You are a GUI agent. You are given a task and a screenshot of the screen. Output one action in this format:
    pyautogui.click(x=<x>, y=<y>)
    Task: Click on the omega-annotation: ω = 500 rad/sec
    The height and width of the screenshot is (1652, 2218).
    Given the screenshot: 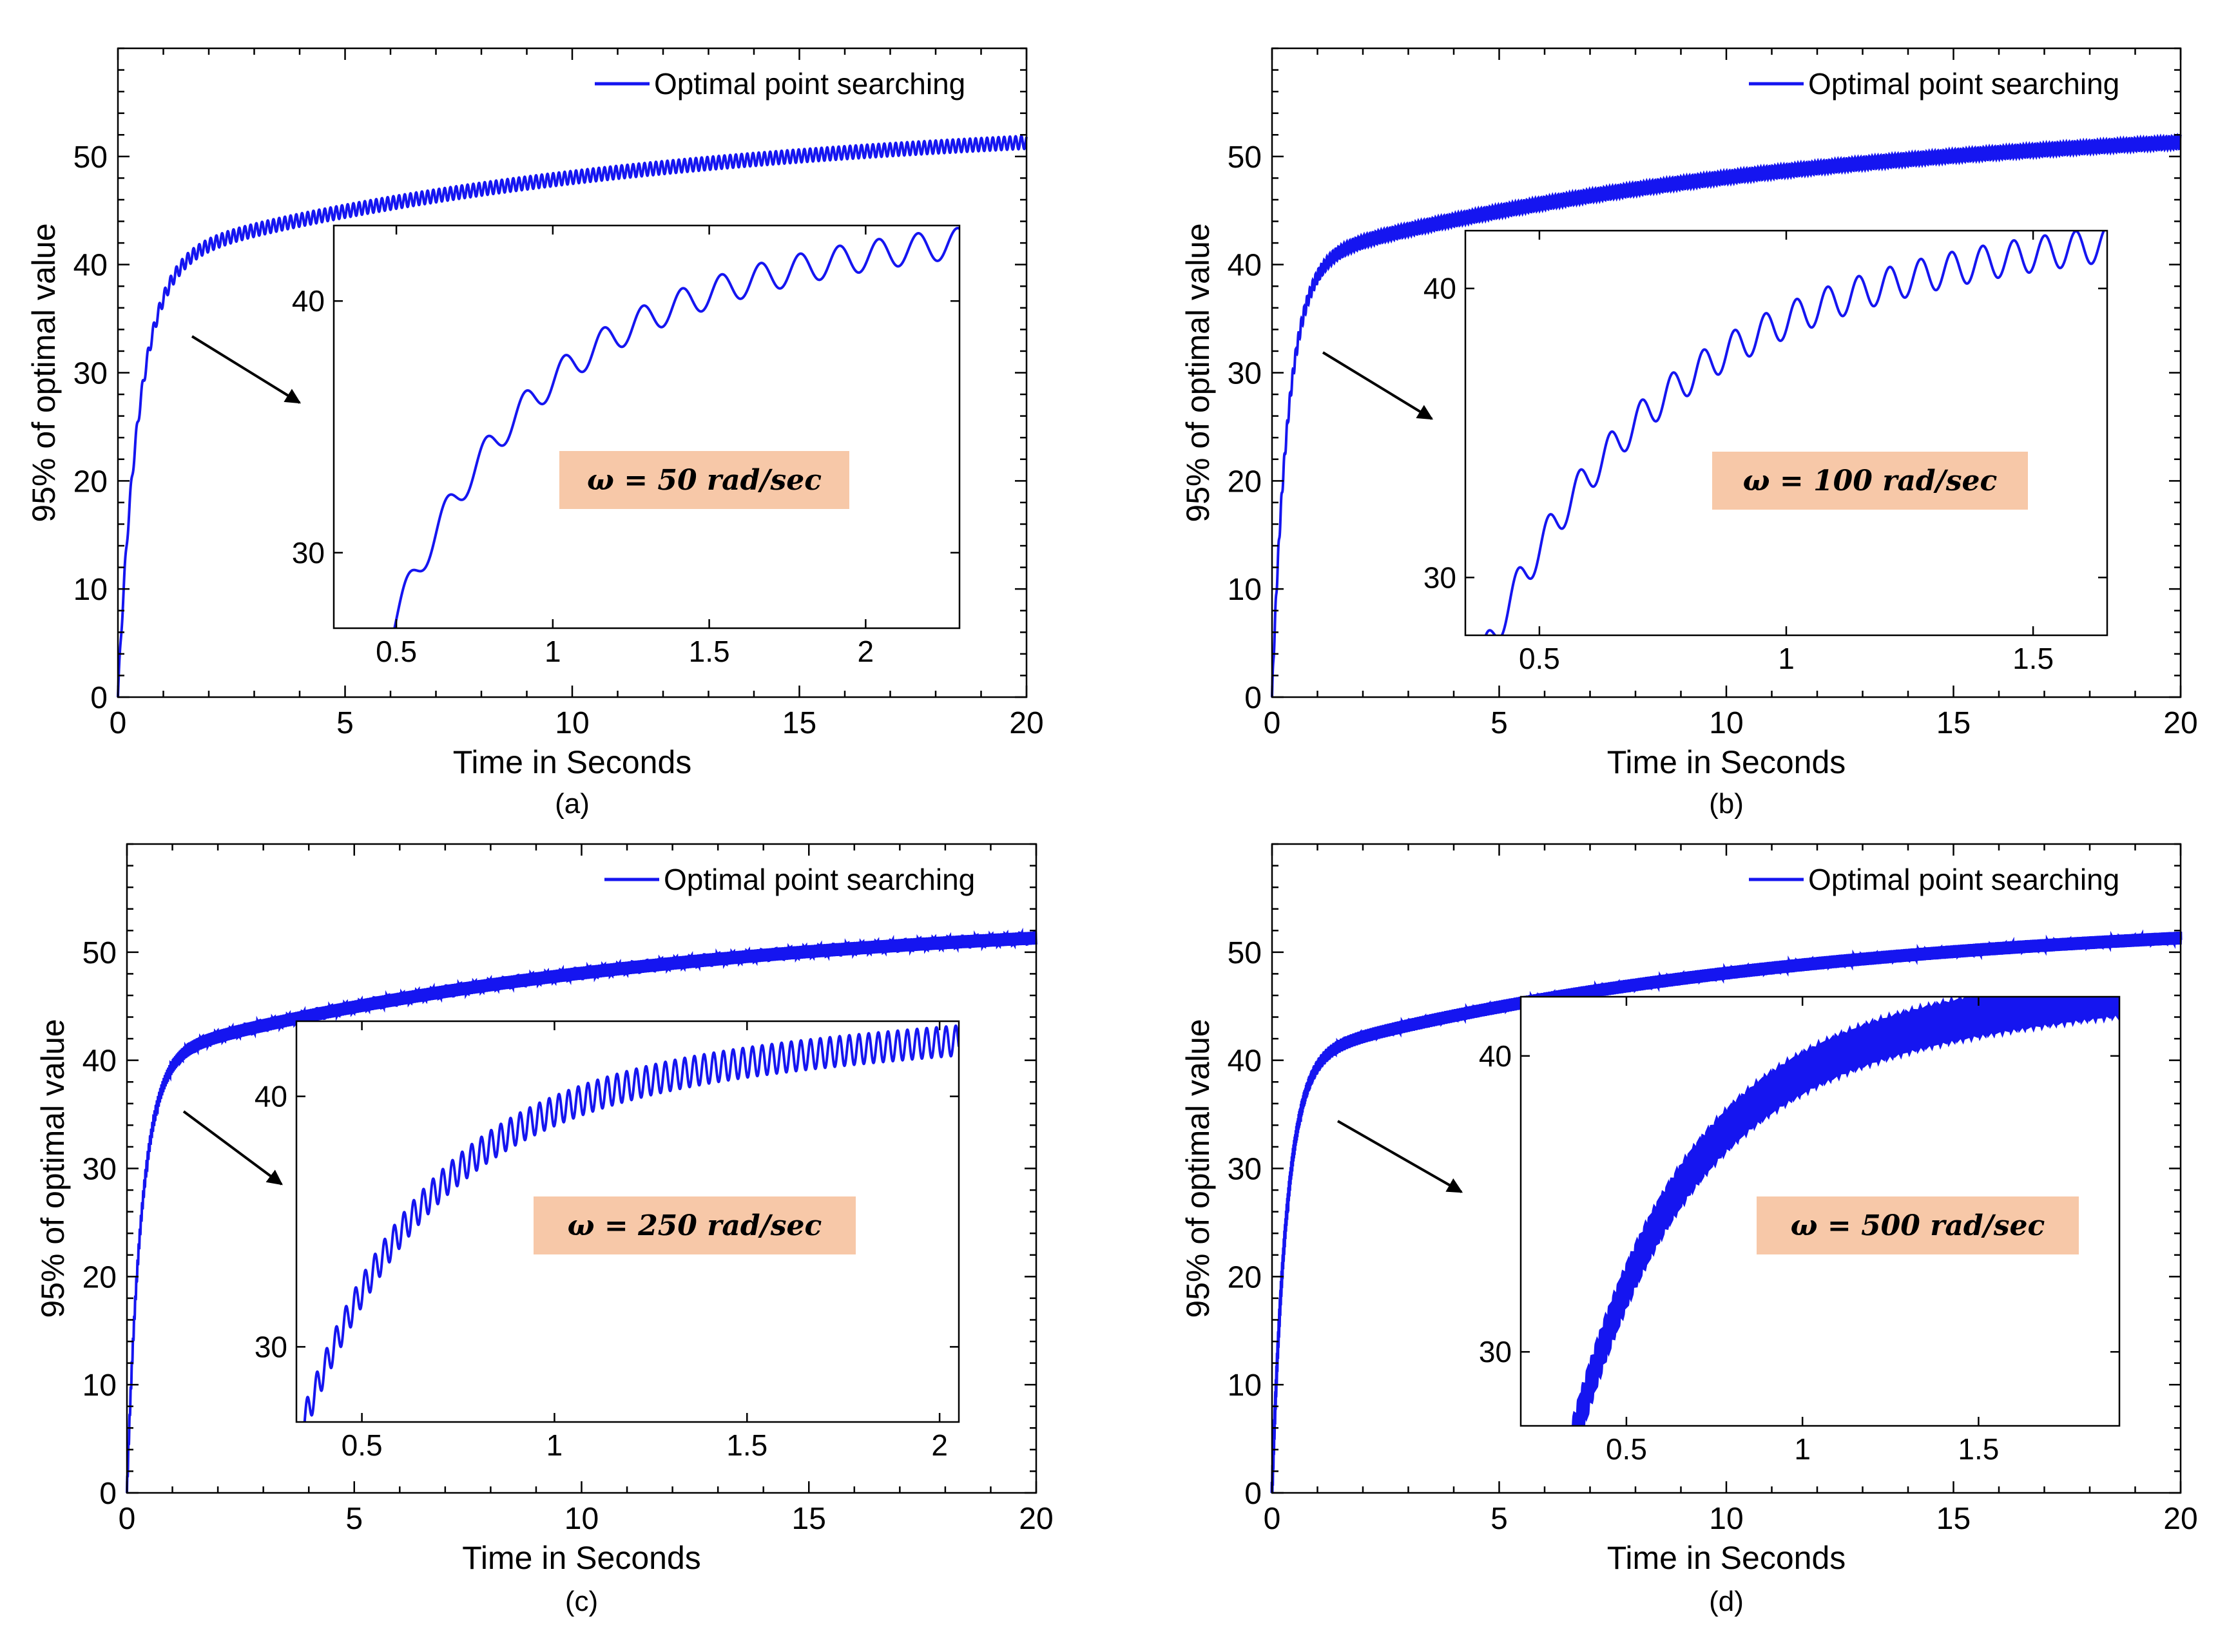 What is the action you would take?
    pyautogui.click(x=1918, y=1225)
    